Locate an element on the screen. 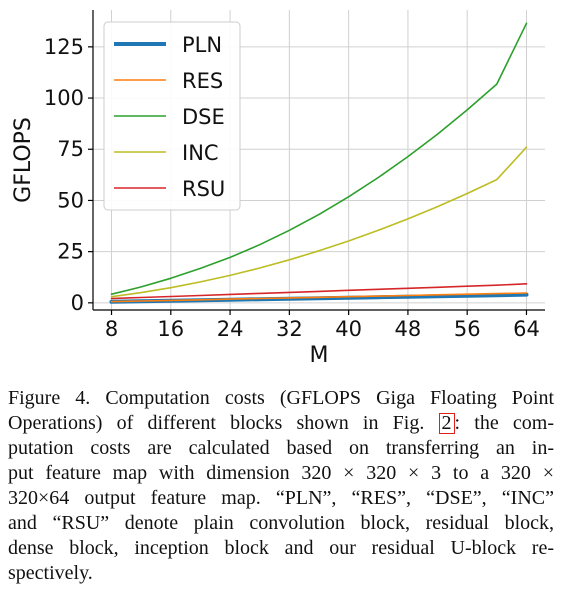 The image size is (562, 611). y-tick-label: 0 is located at coordinates (77, 303).